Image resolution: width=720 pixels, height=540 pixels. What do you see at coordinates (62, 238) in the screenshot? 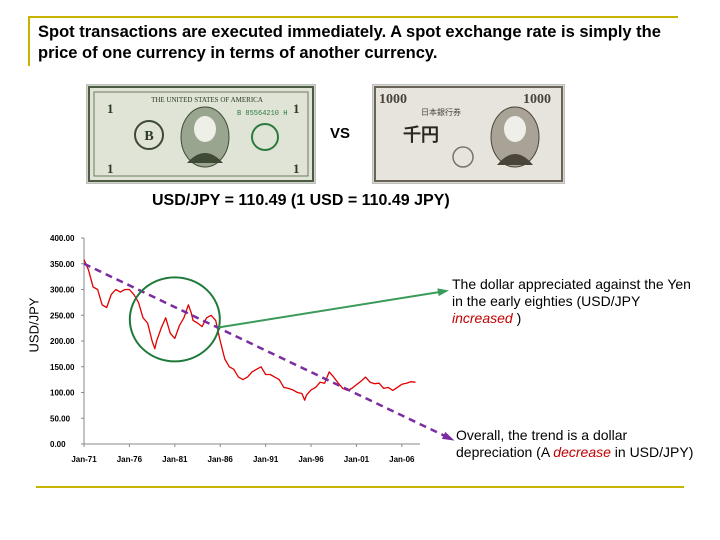
I see `y-tick-label: 400.00` at bounding box center [62, 238].